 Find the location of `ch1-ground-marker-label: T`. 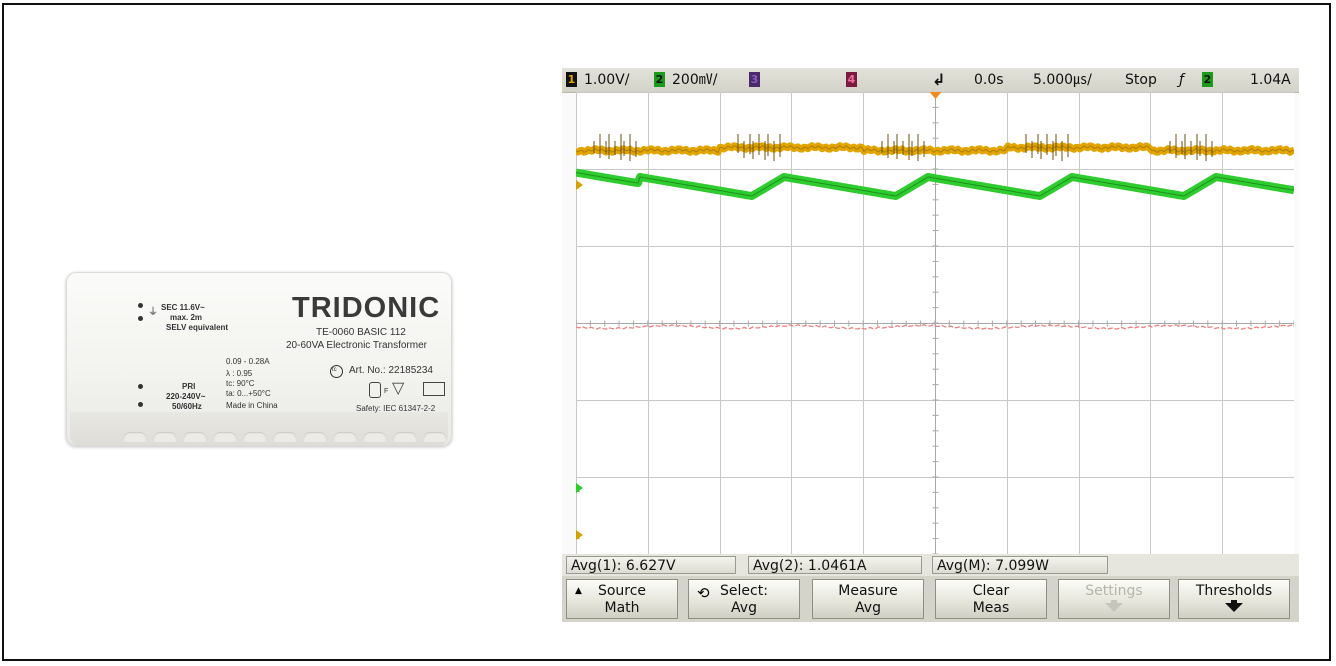

ch1-ground-marker-label: T is located at coordinates (578, 187).